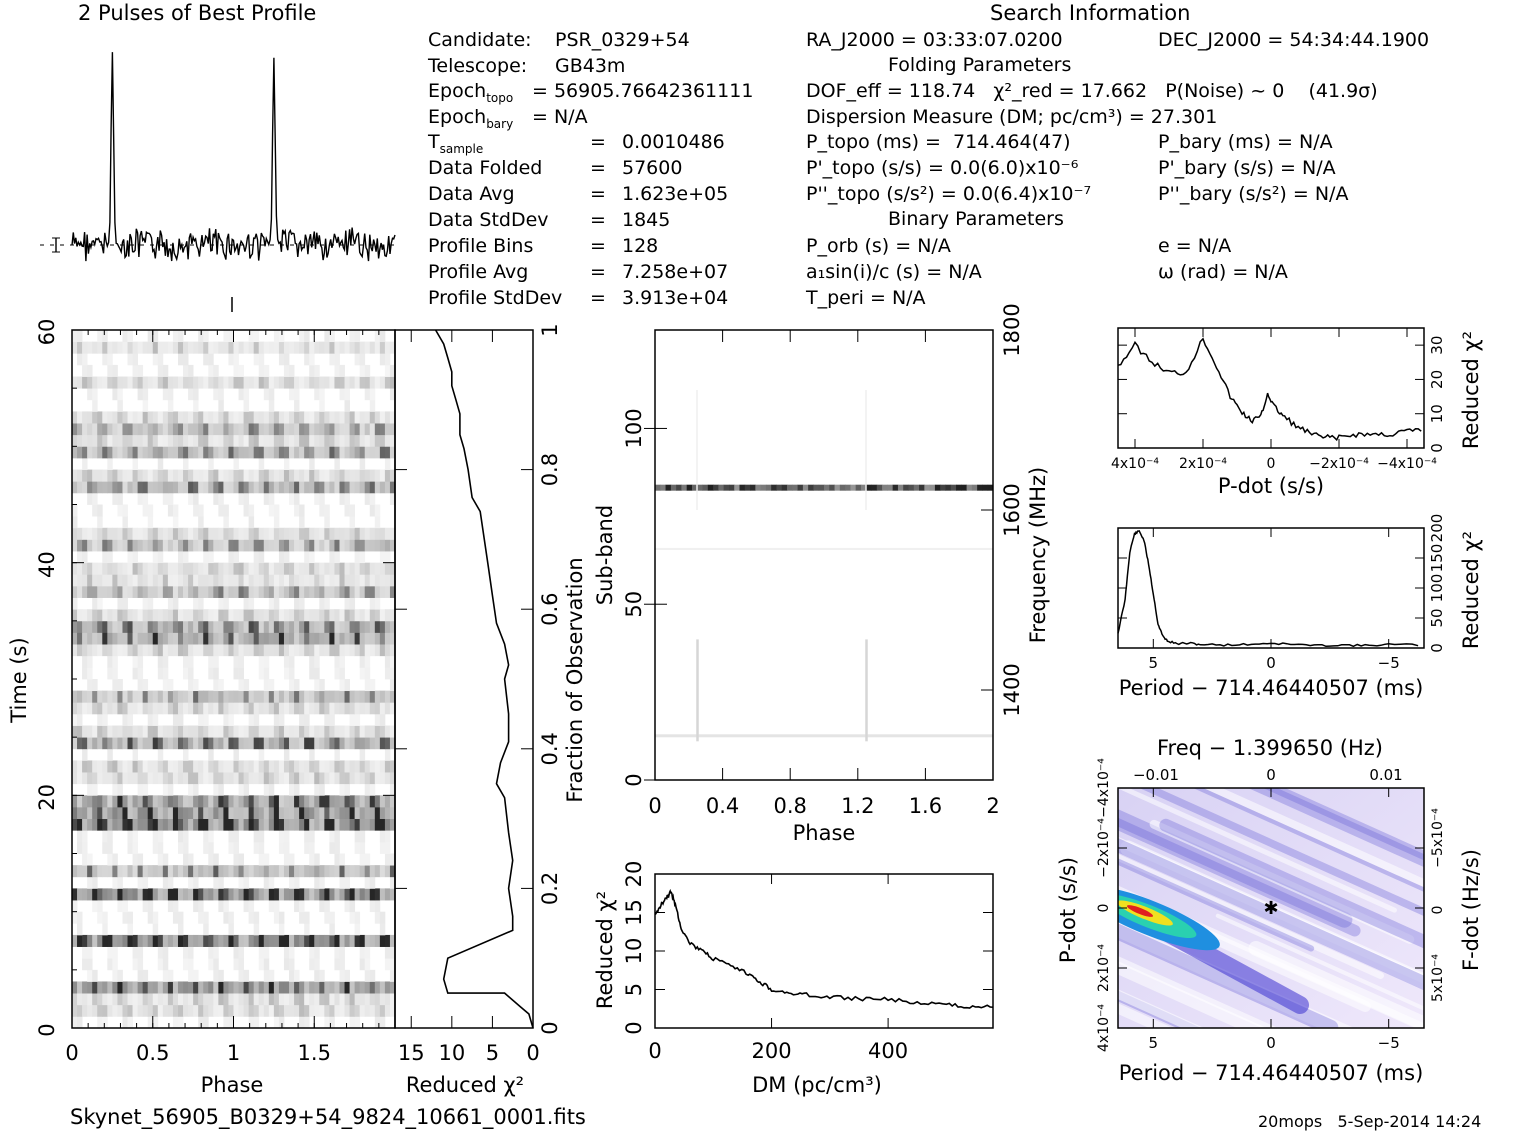  Describe the element at coordinates (1104, 968) in the screenshot. I see `tick-label: 2x10⁻⁴` at that location.